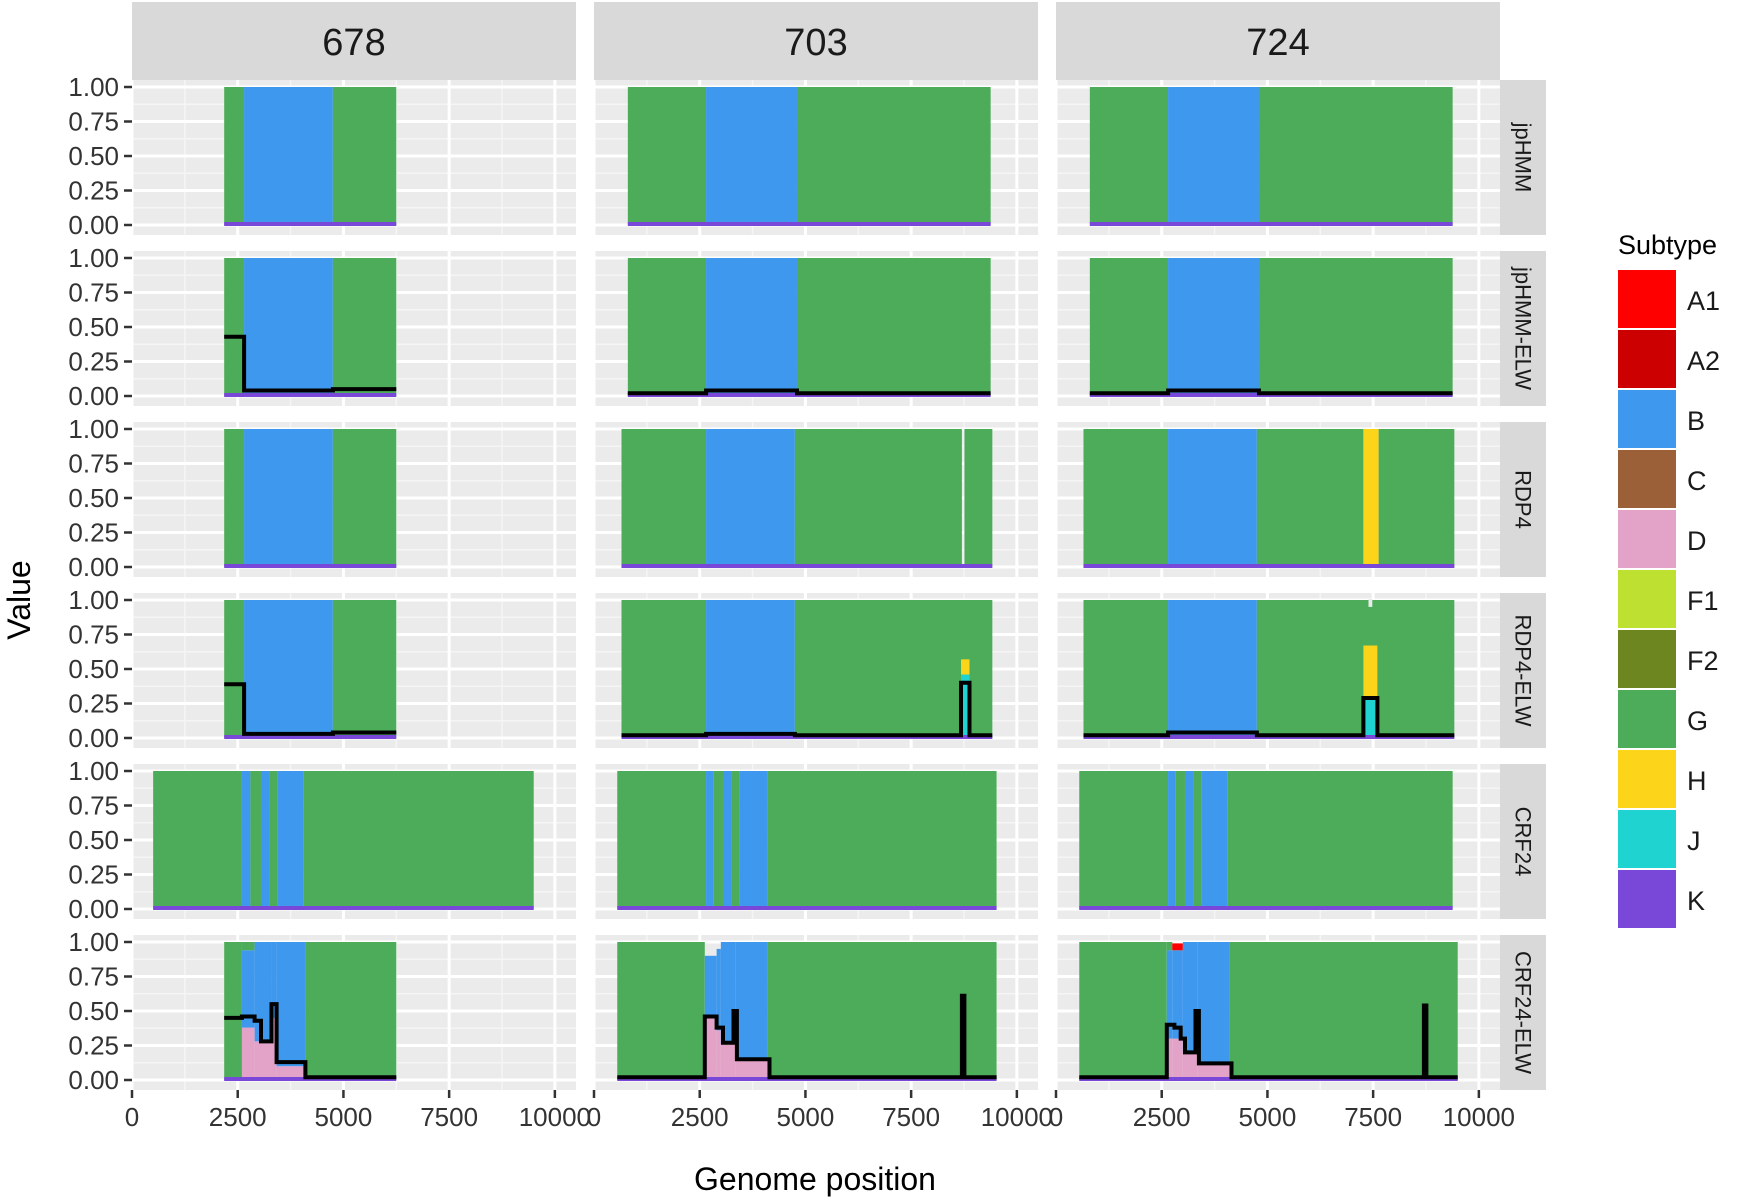 The height and width of the screenshot is (1197, 1750). I want to click on legend-label-D: D, so click(1697, 541).